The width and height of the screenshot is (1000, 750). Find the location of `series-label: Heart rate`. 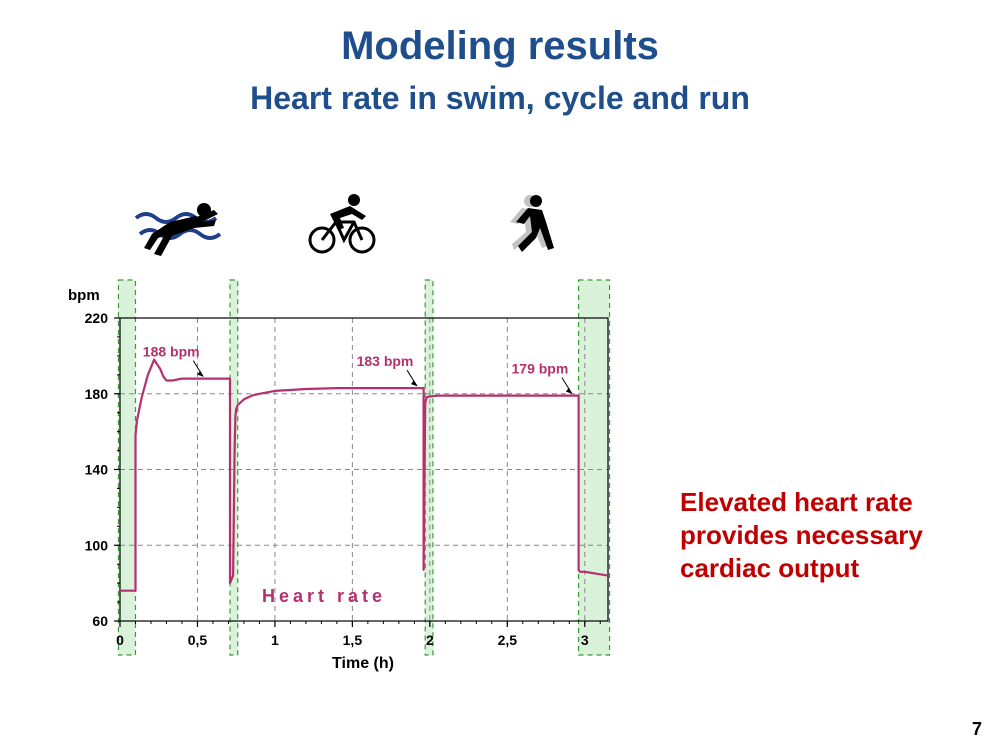

series-label: Heart rate is located at coordinates (324, 596).